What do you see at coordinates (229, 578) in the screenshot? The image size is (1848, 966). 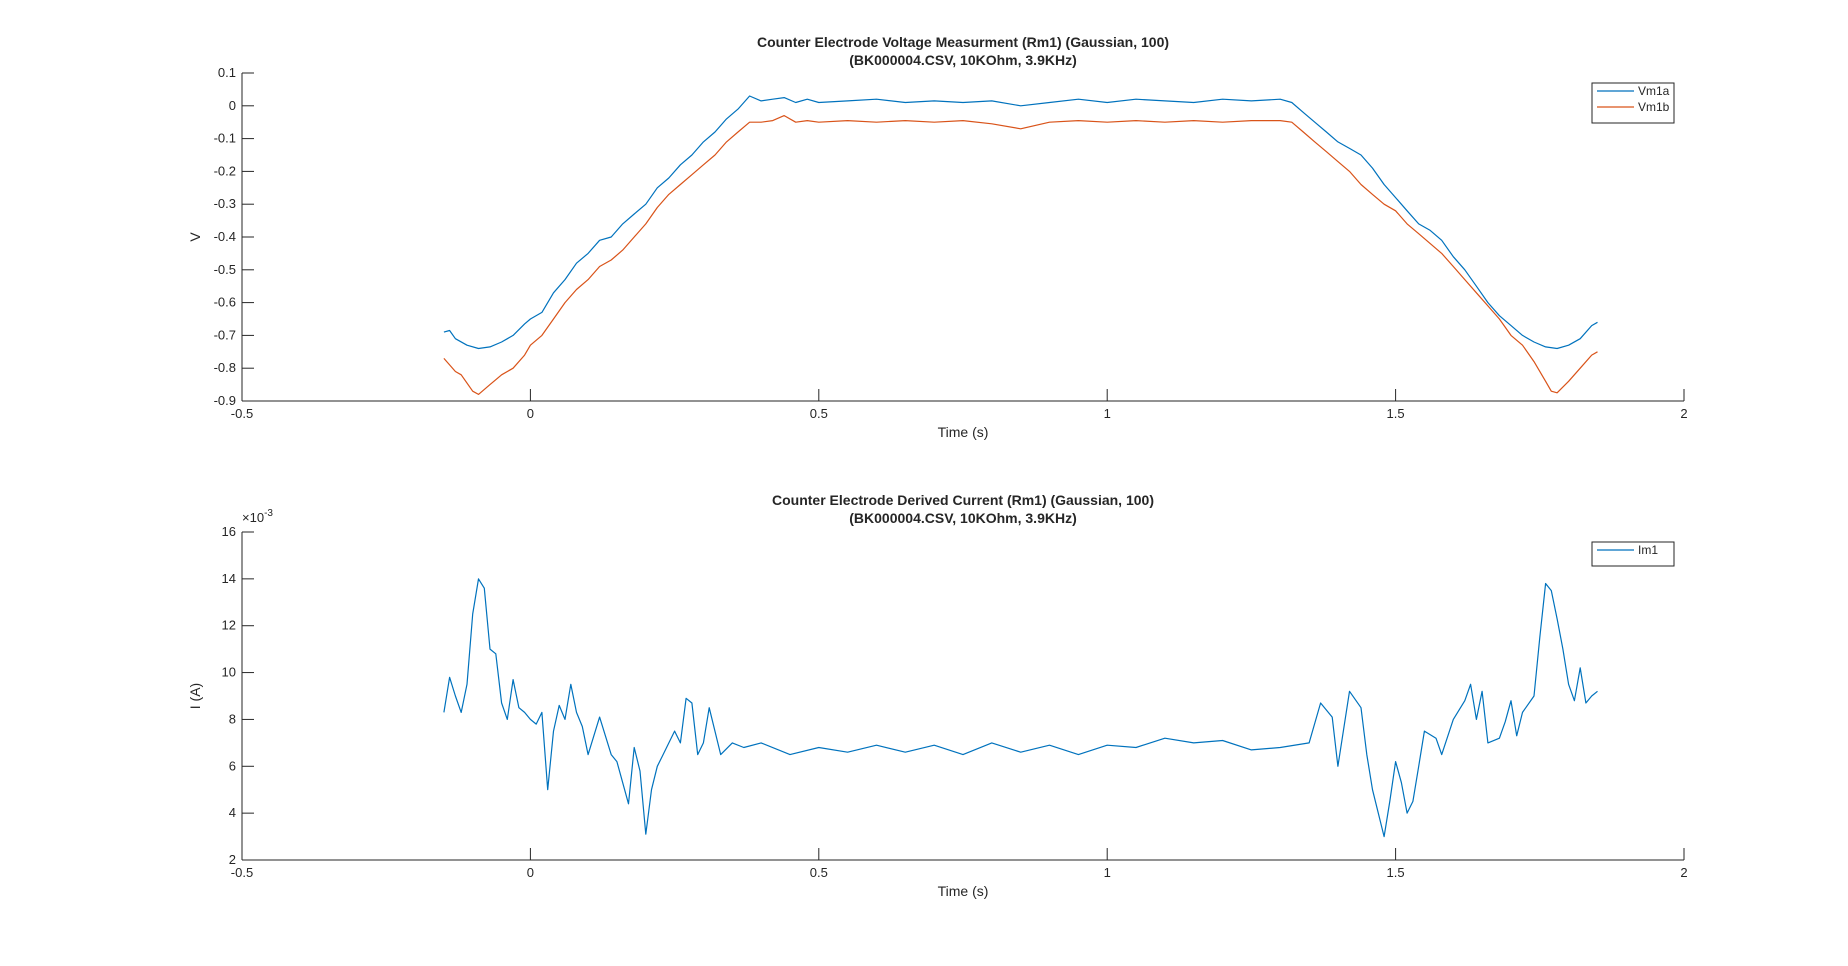 I see `y-tick-label: 14` at bounding box center [229, 578].